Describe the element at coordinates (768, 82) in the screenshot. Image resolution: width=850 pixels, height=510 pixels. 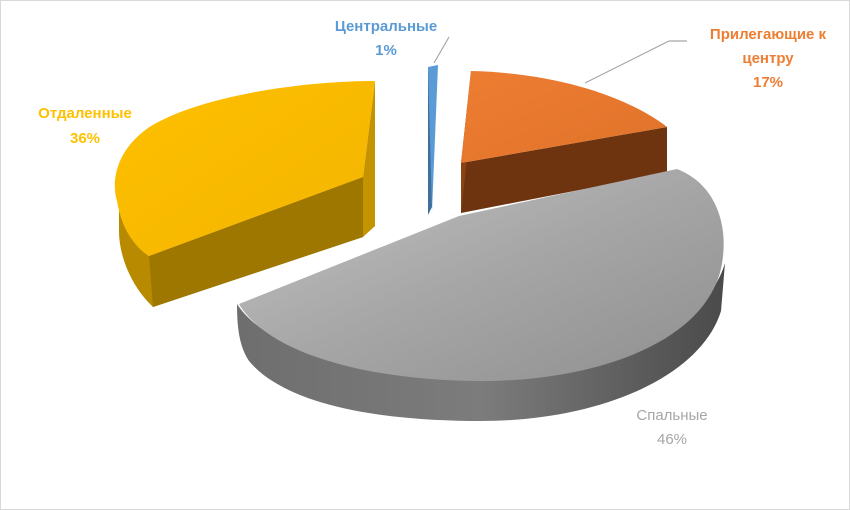
I see `label-prilegayushchie-value: 17%` at that location.